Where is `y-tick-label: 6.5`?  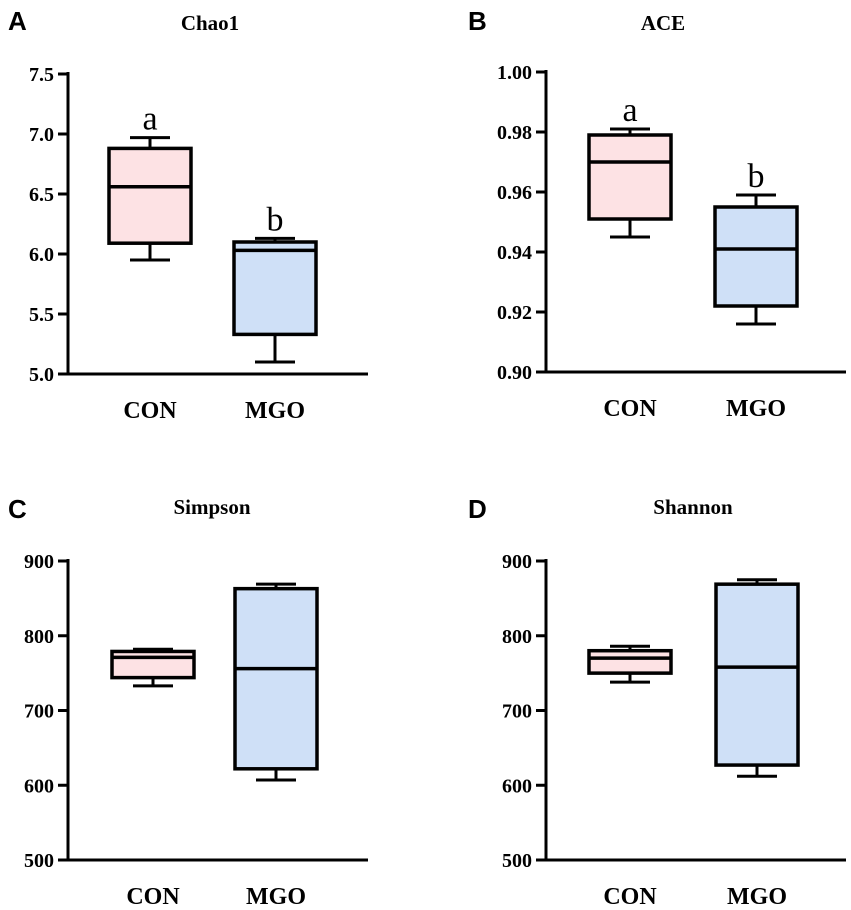 y-tick-label: 6.5 is located at coordinates (41, 195).